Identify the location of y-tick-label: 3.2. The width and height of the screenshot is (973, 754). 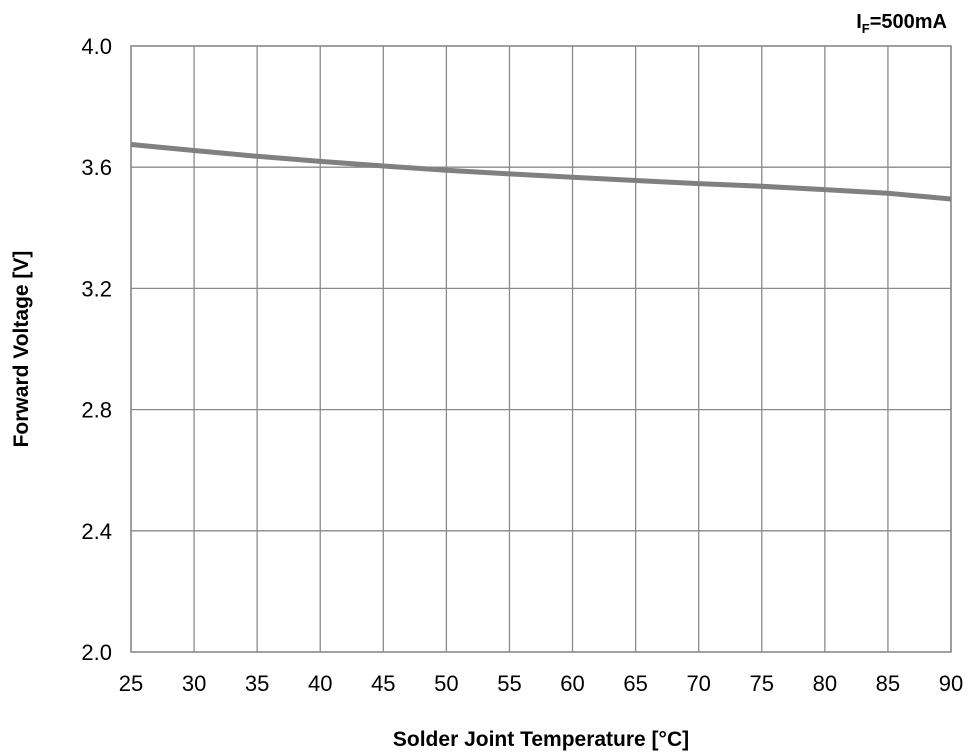
(96, 288).